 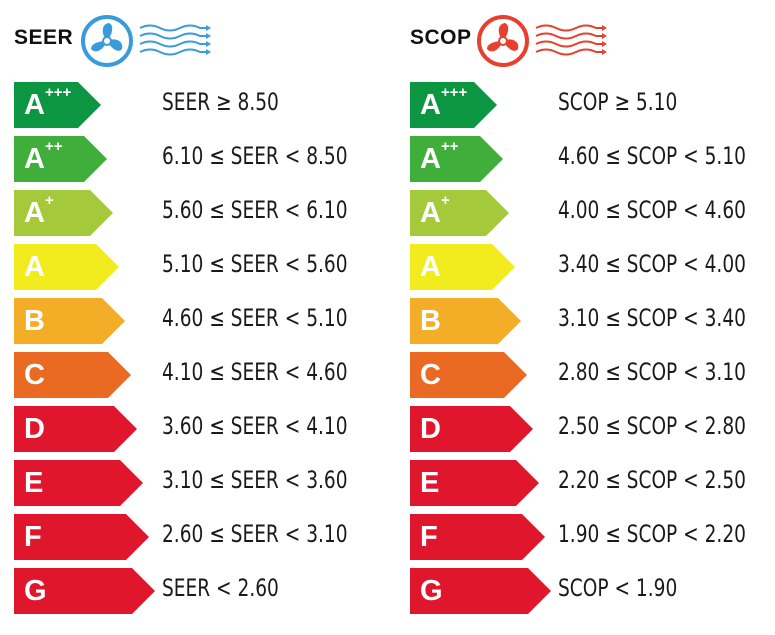 What do you see at coordinates (220, 588) in the screenshot?
I see `energy-class-range: SEER < 2.60` at bounding box center [220, 588].